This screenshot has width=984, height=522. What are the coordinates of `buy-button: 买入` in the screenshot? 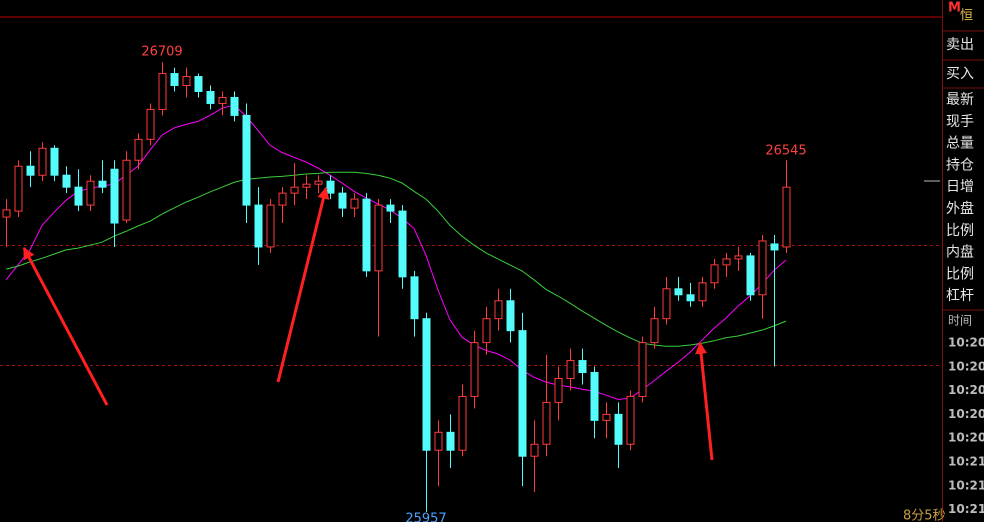 It's located at (960, 74).